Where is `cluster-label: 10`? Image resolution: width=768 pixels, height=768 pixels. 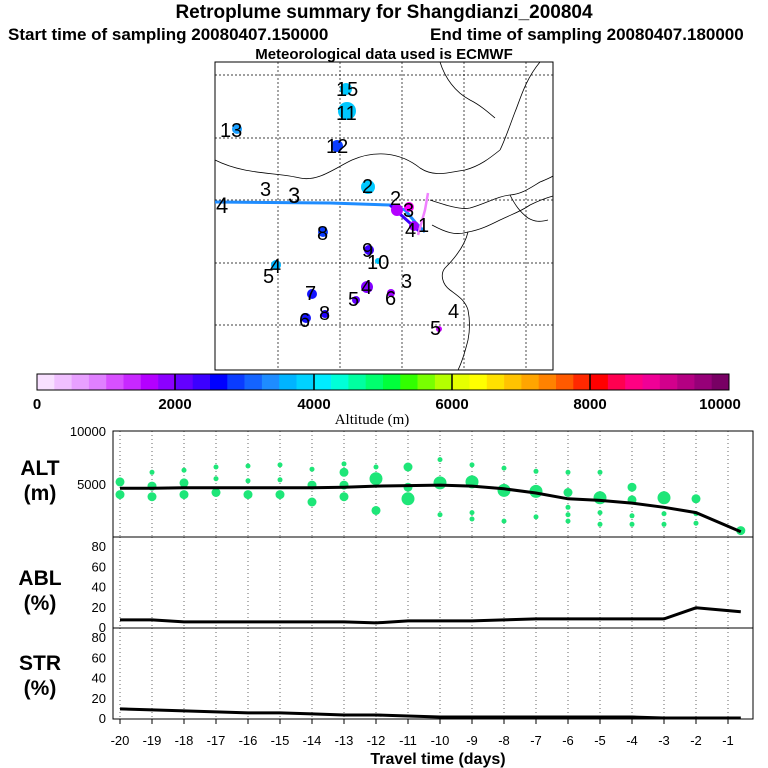 cluster-label: 10 is located at coordinates (378, 263).